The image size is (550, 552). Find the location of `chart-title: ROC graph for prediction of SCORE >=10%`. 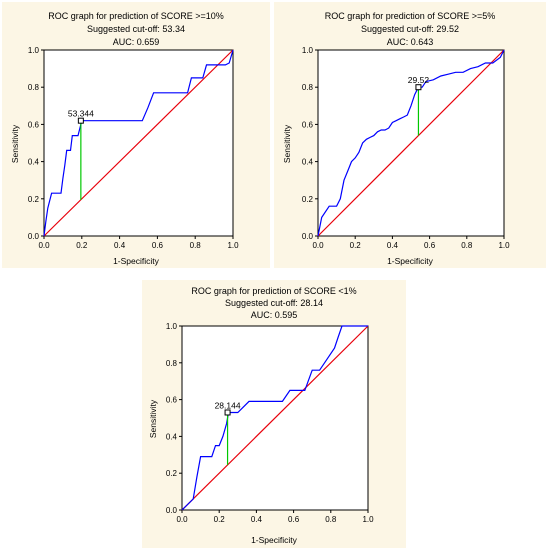

chart-title: ROC graph for prediction of SCORE >=10% is located at coordinates (136, 16).